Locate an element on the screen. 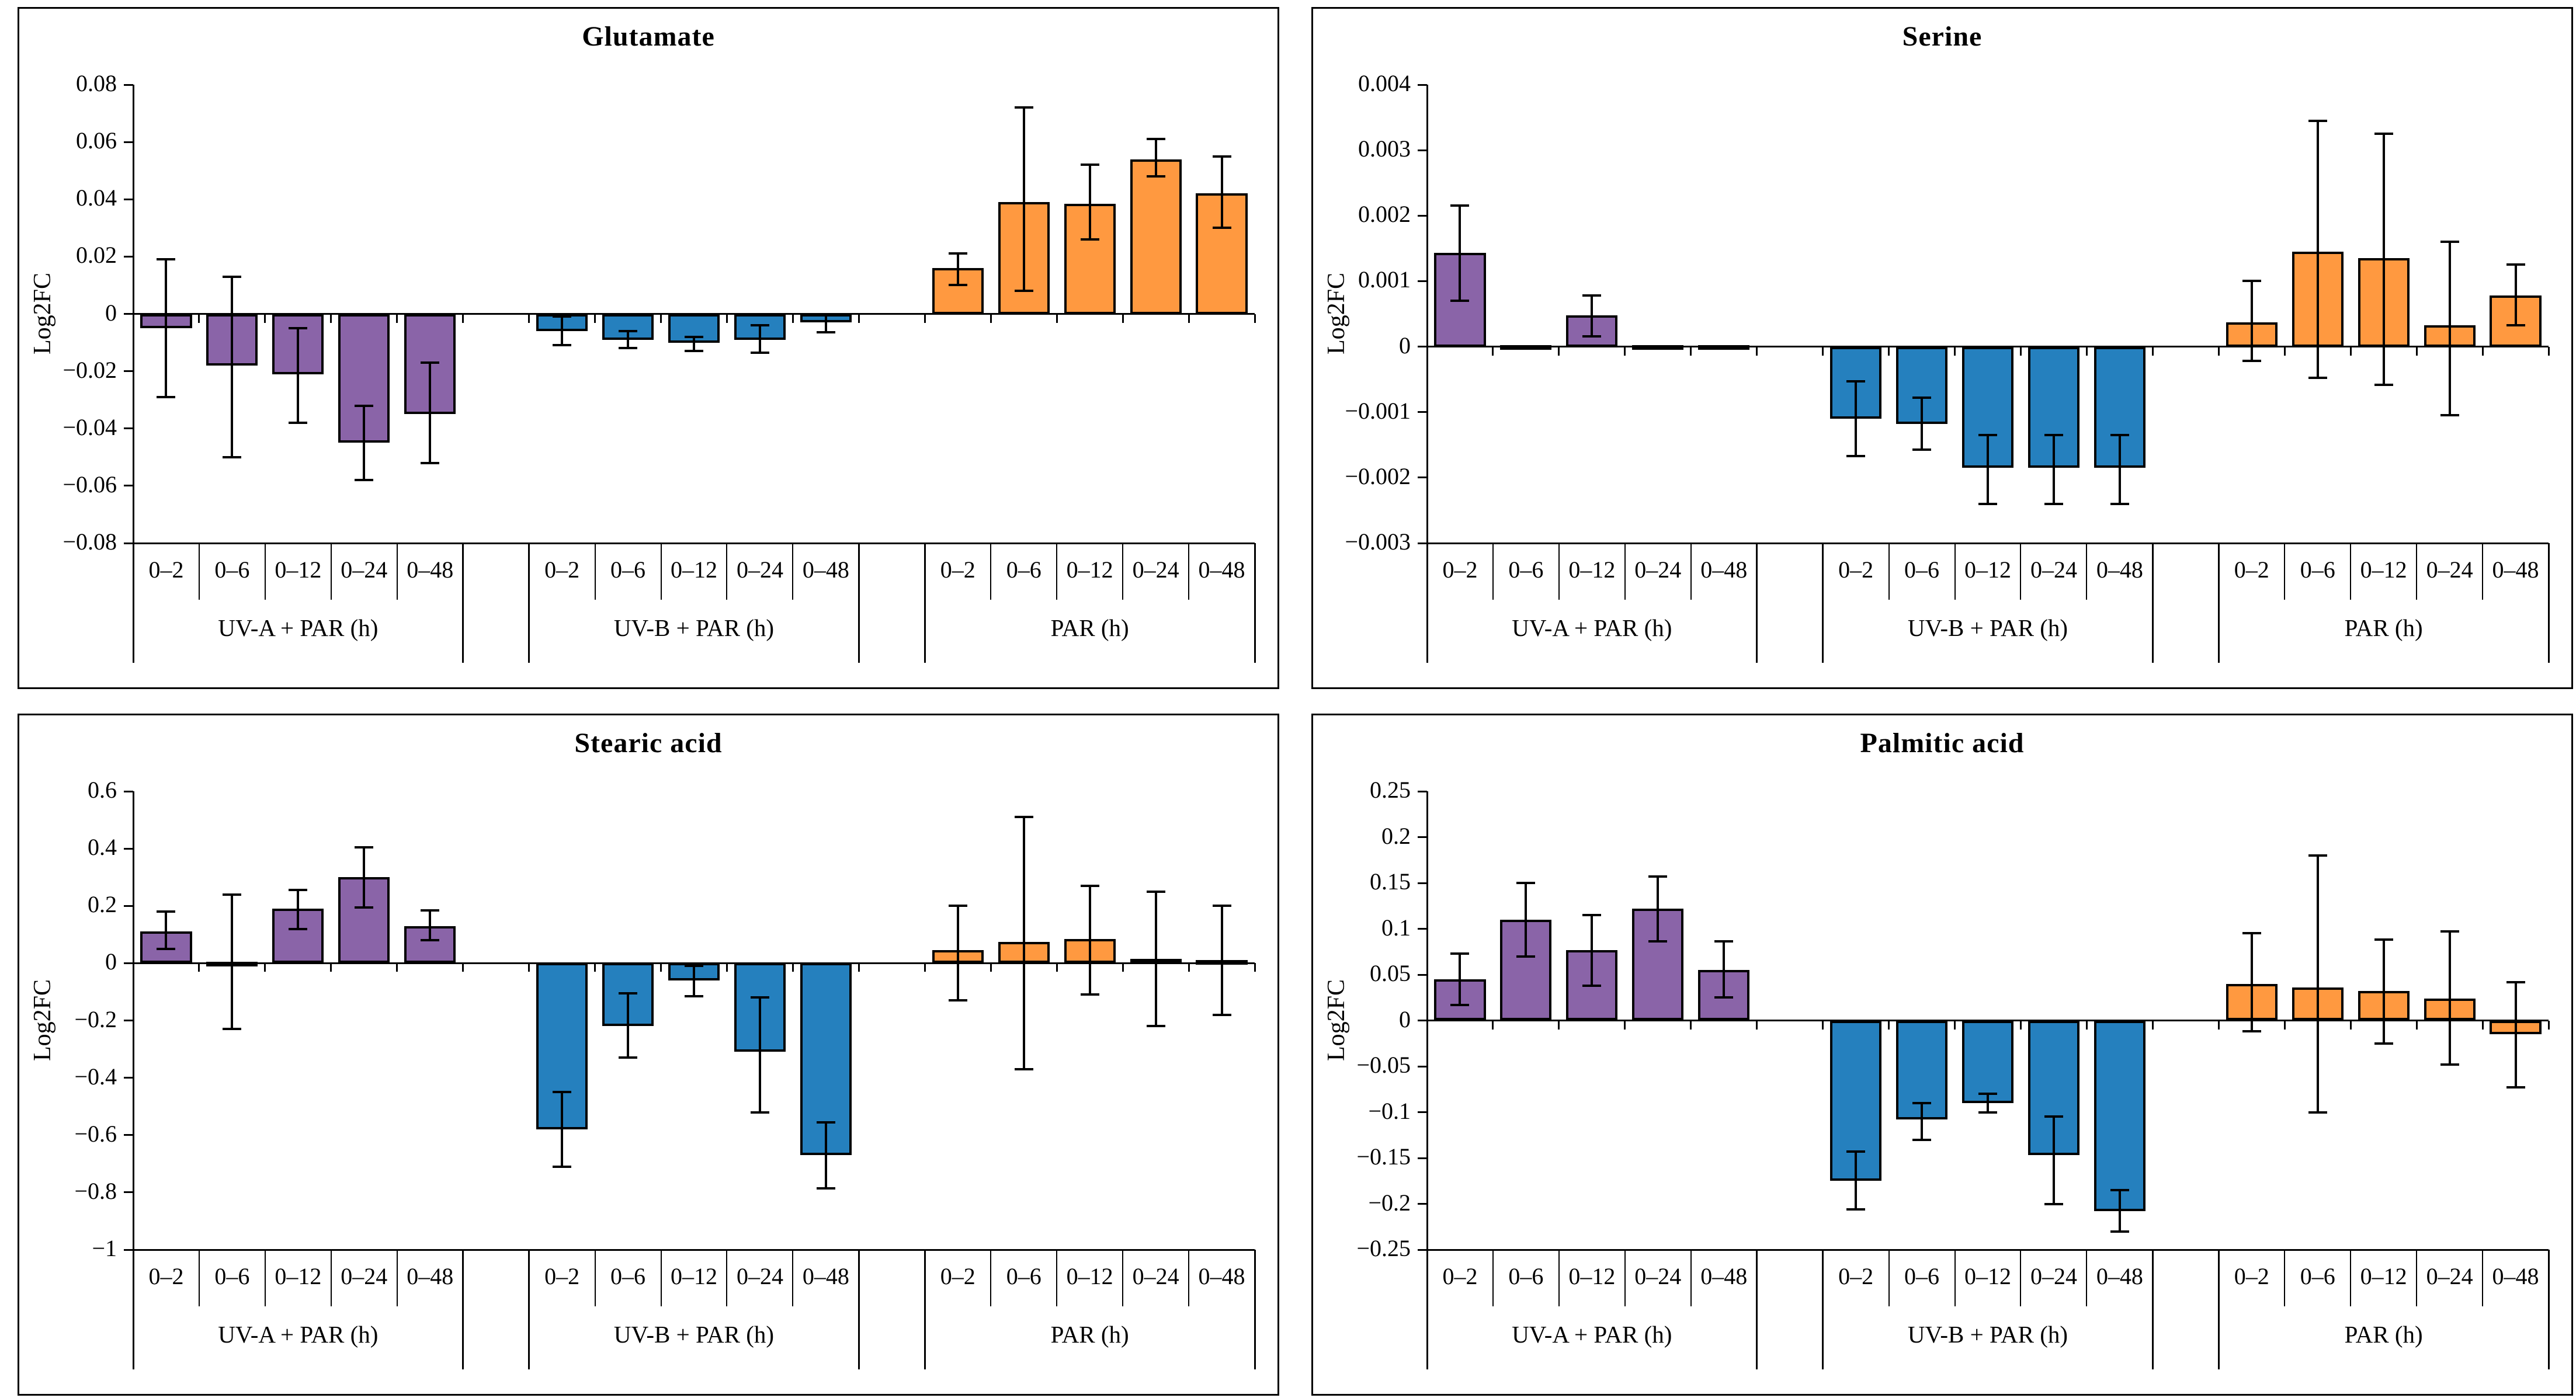 This screenshot has height=1398, width=2576. y-tick-label: −0.2 is located at coordinates (95, 1019).